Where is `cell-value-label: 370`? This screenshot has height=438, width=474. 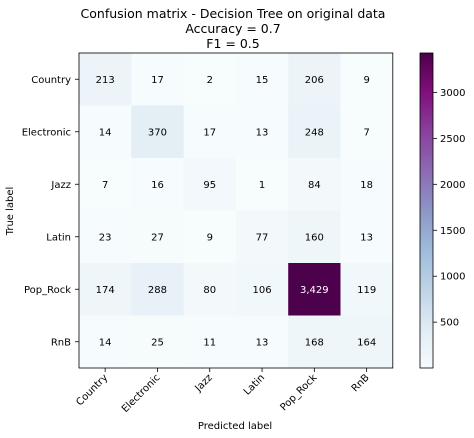
cell-value-label: 370 is located at coordinates (157, 132).